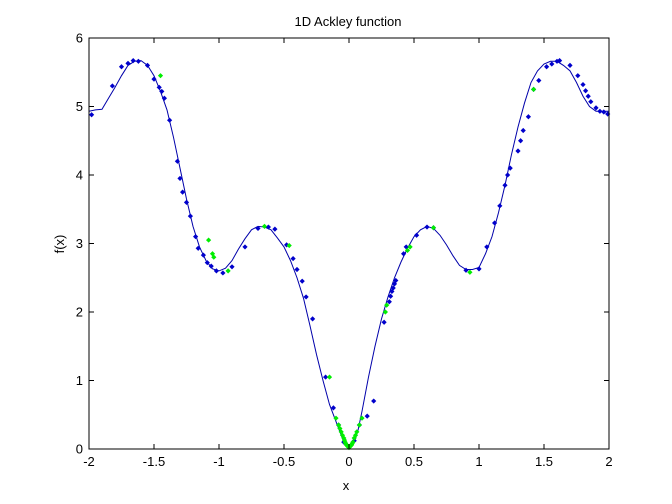 This screenshot has height=504, width=672. I want to click on y-tick-label: 2, so click(79, 312).